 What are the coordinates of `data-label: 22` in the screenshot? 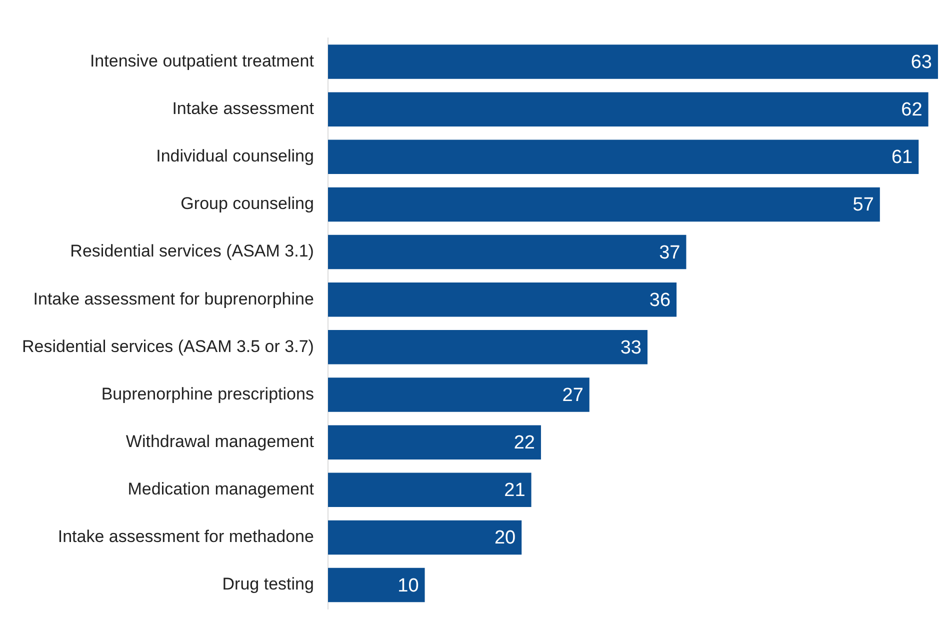 It's located at (524, 443).